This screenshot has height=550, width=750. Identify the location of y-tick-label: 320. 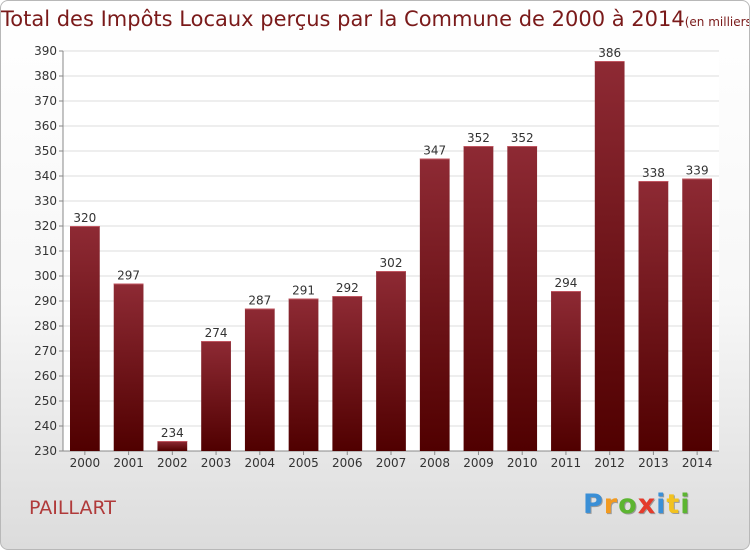
(45, 226).